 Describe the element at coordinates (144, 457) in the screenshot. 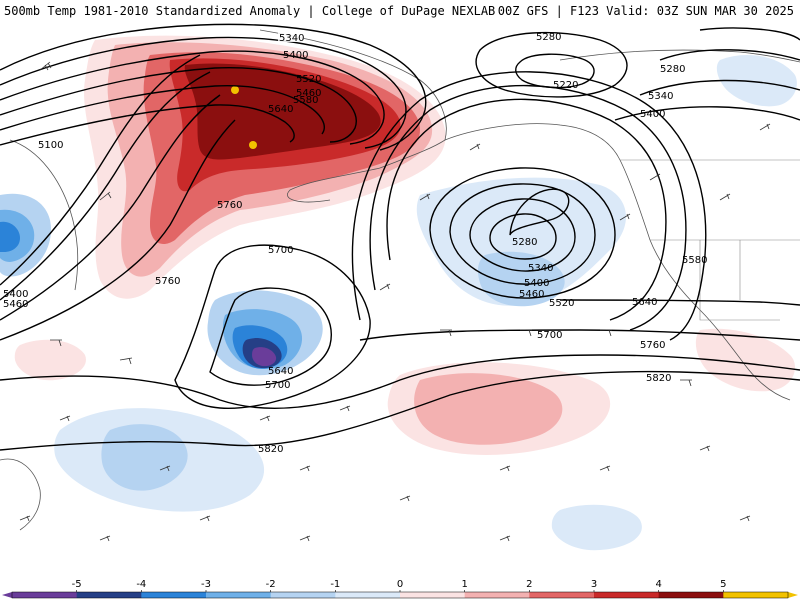

I see `cold-anomaly-southwest-core` at that location.